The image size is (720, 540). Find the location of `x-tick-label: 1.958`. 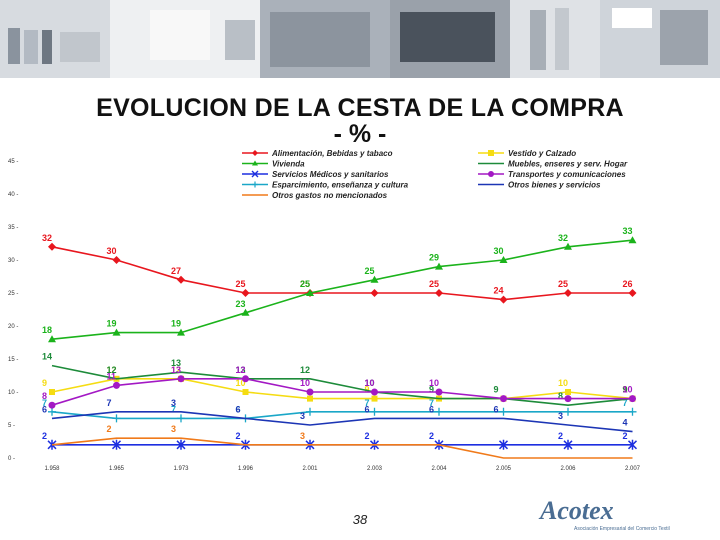

x-tick-label: 1.958 is located at coordinates (52, 468).